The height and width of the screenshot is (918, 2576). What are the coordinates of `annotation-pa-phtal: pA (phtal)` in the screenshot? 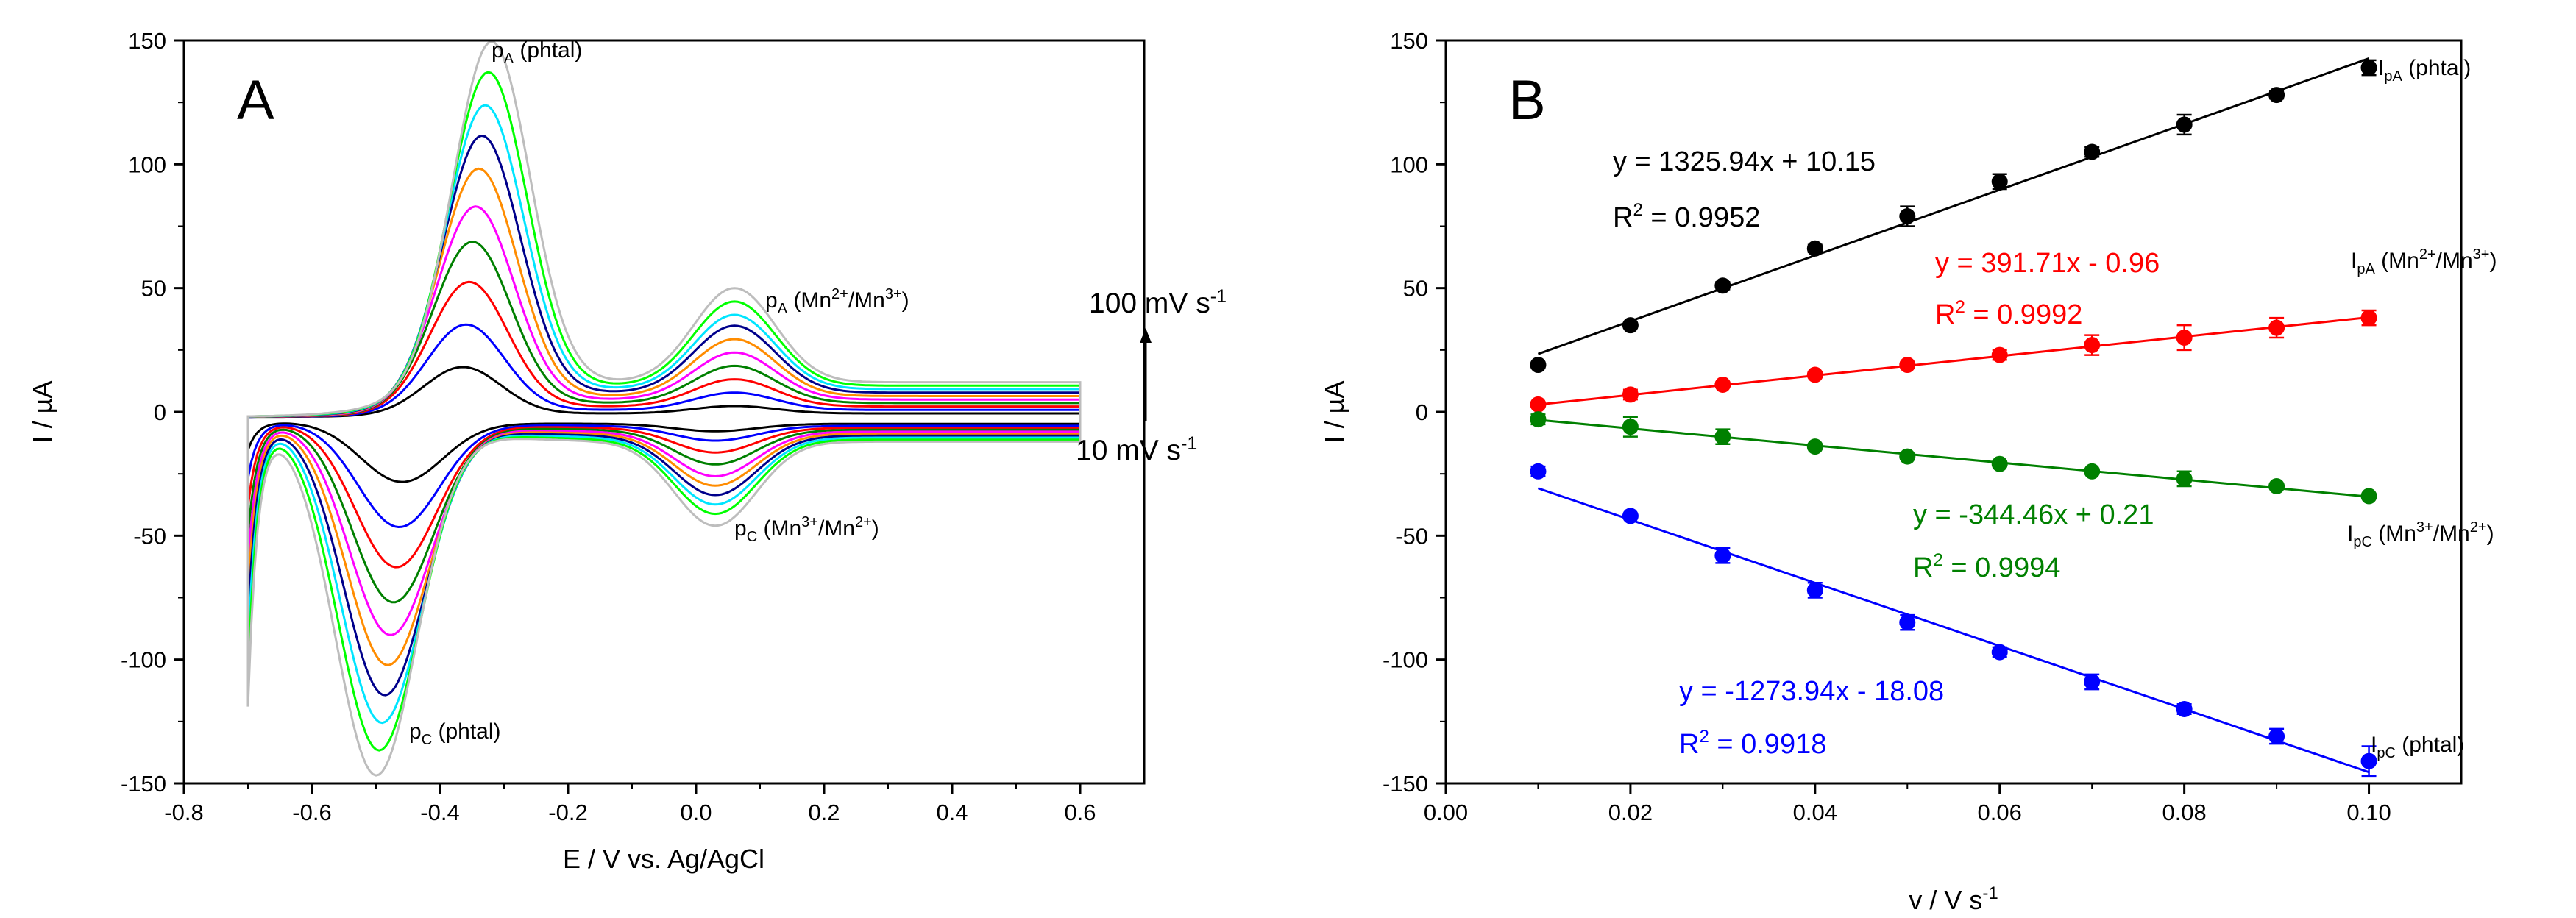 It's located at (537, 53).